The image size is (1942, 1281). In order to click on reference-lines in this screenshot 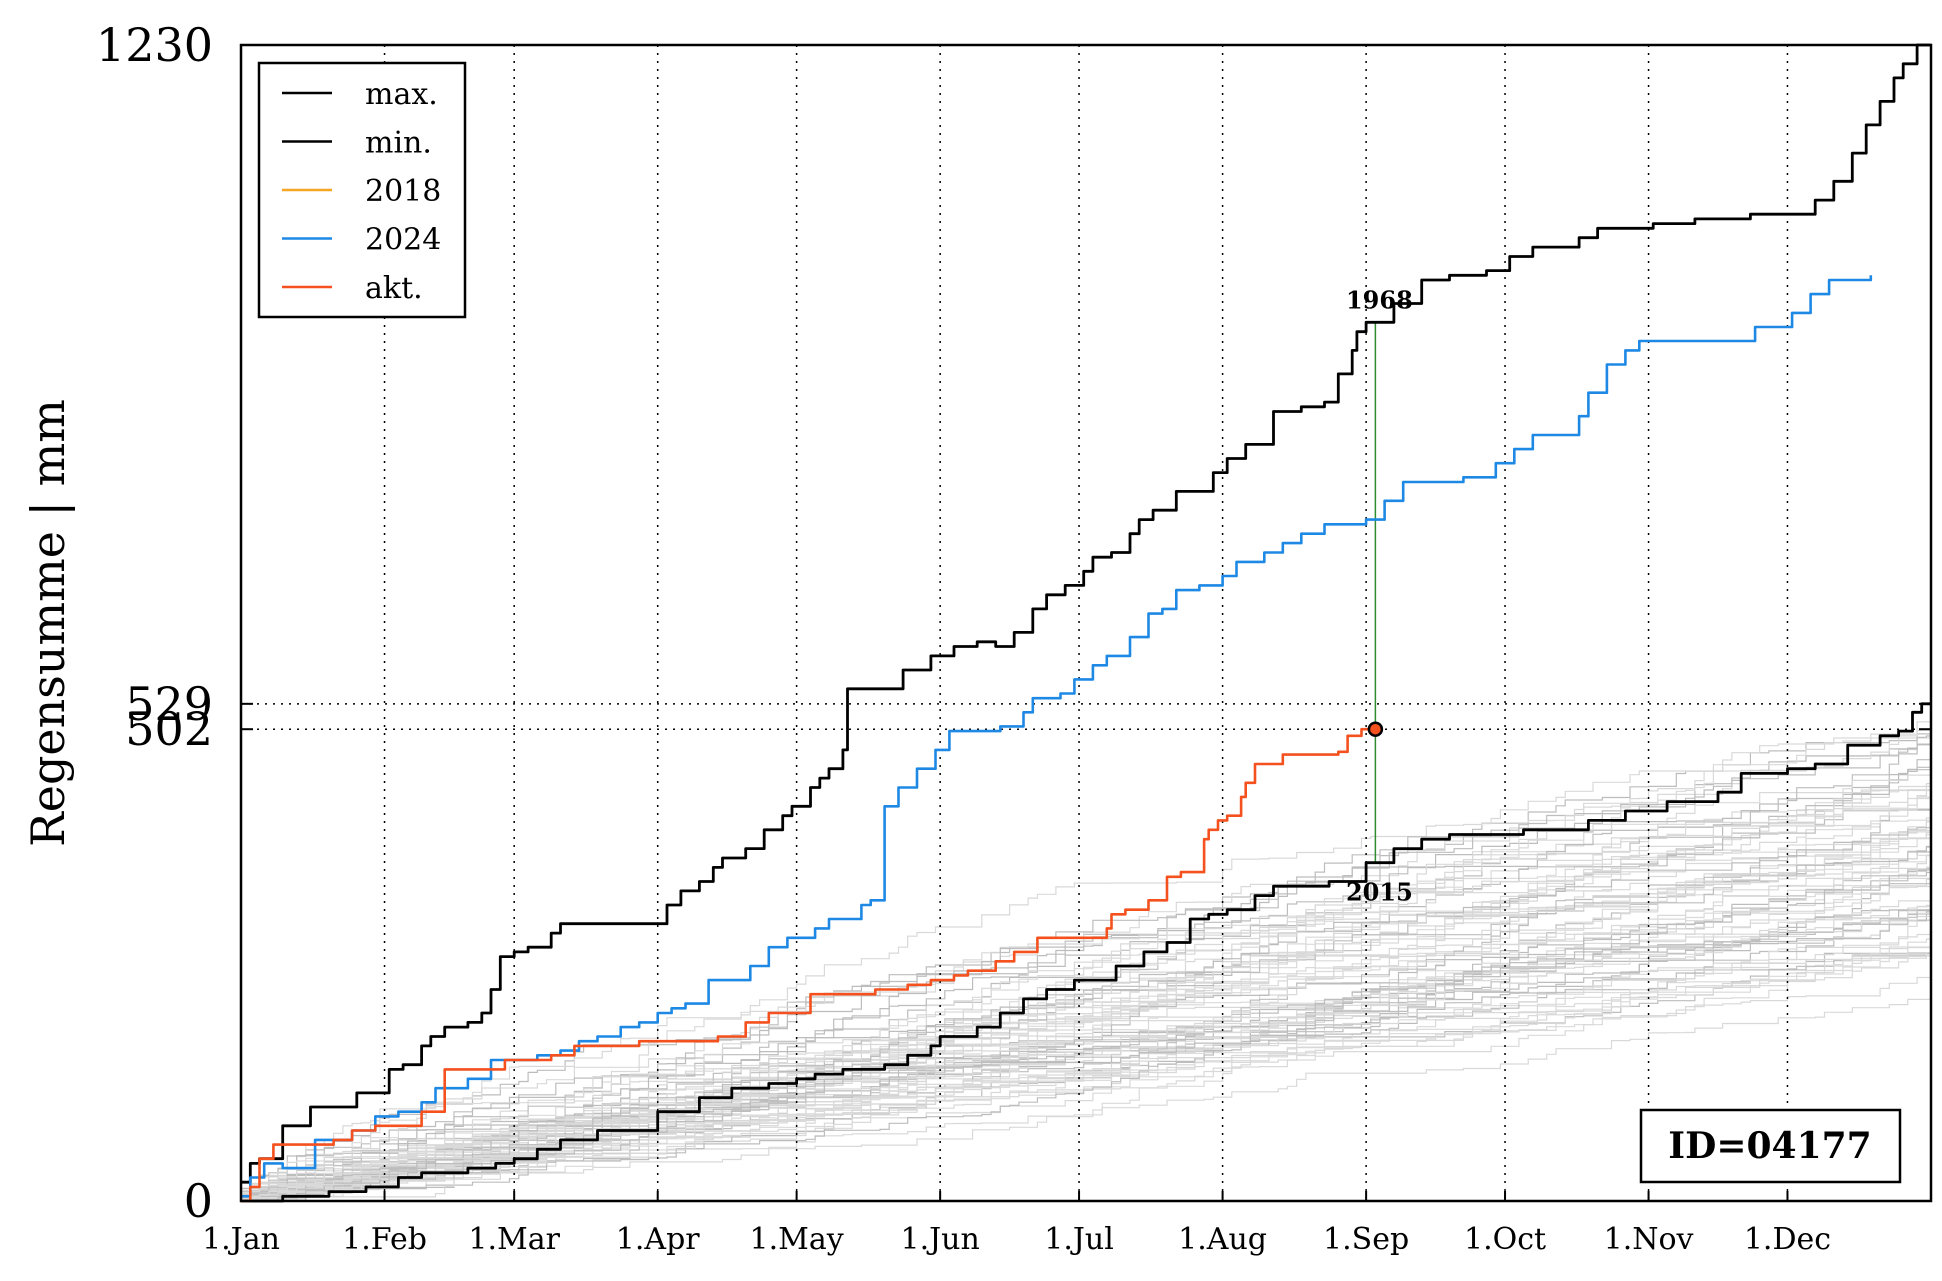, I will do `click(1086, 716)`.